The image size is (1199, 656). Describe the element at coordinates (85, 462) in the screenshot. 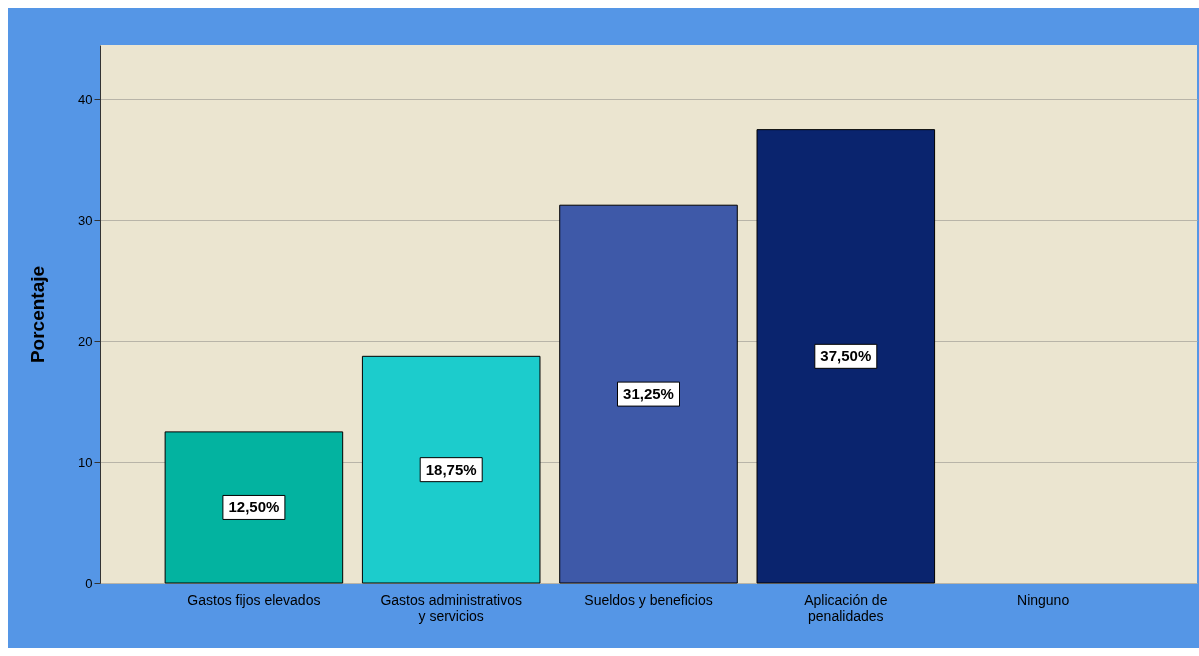

I see `y-tick-label: 10` at that location.